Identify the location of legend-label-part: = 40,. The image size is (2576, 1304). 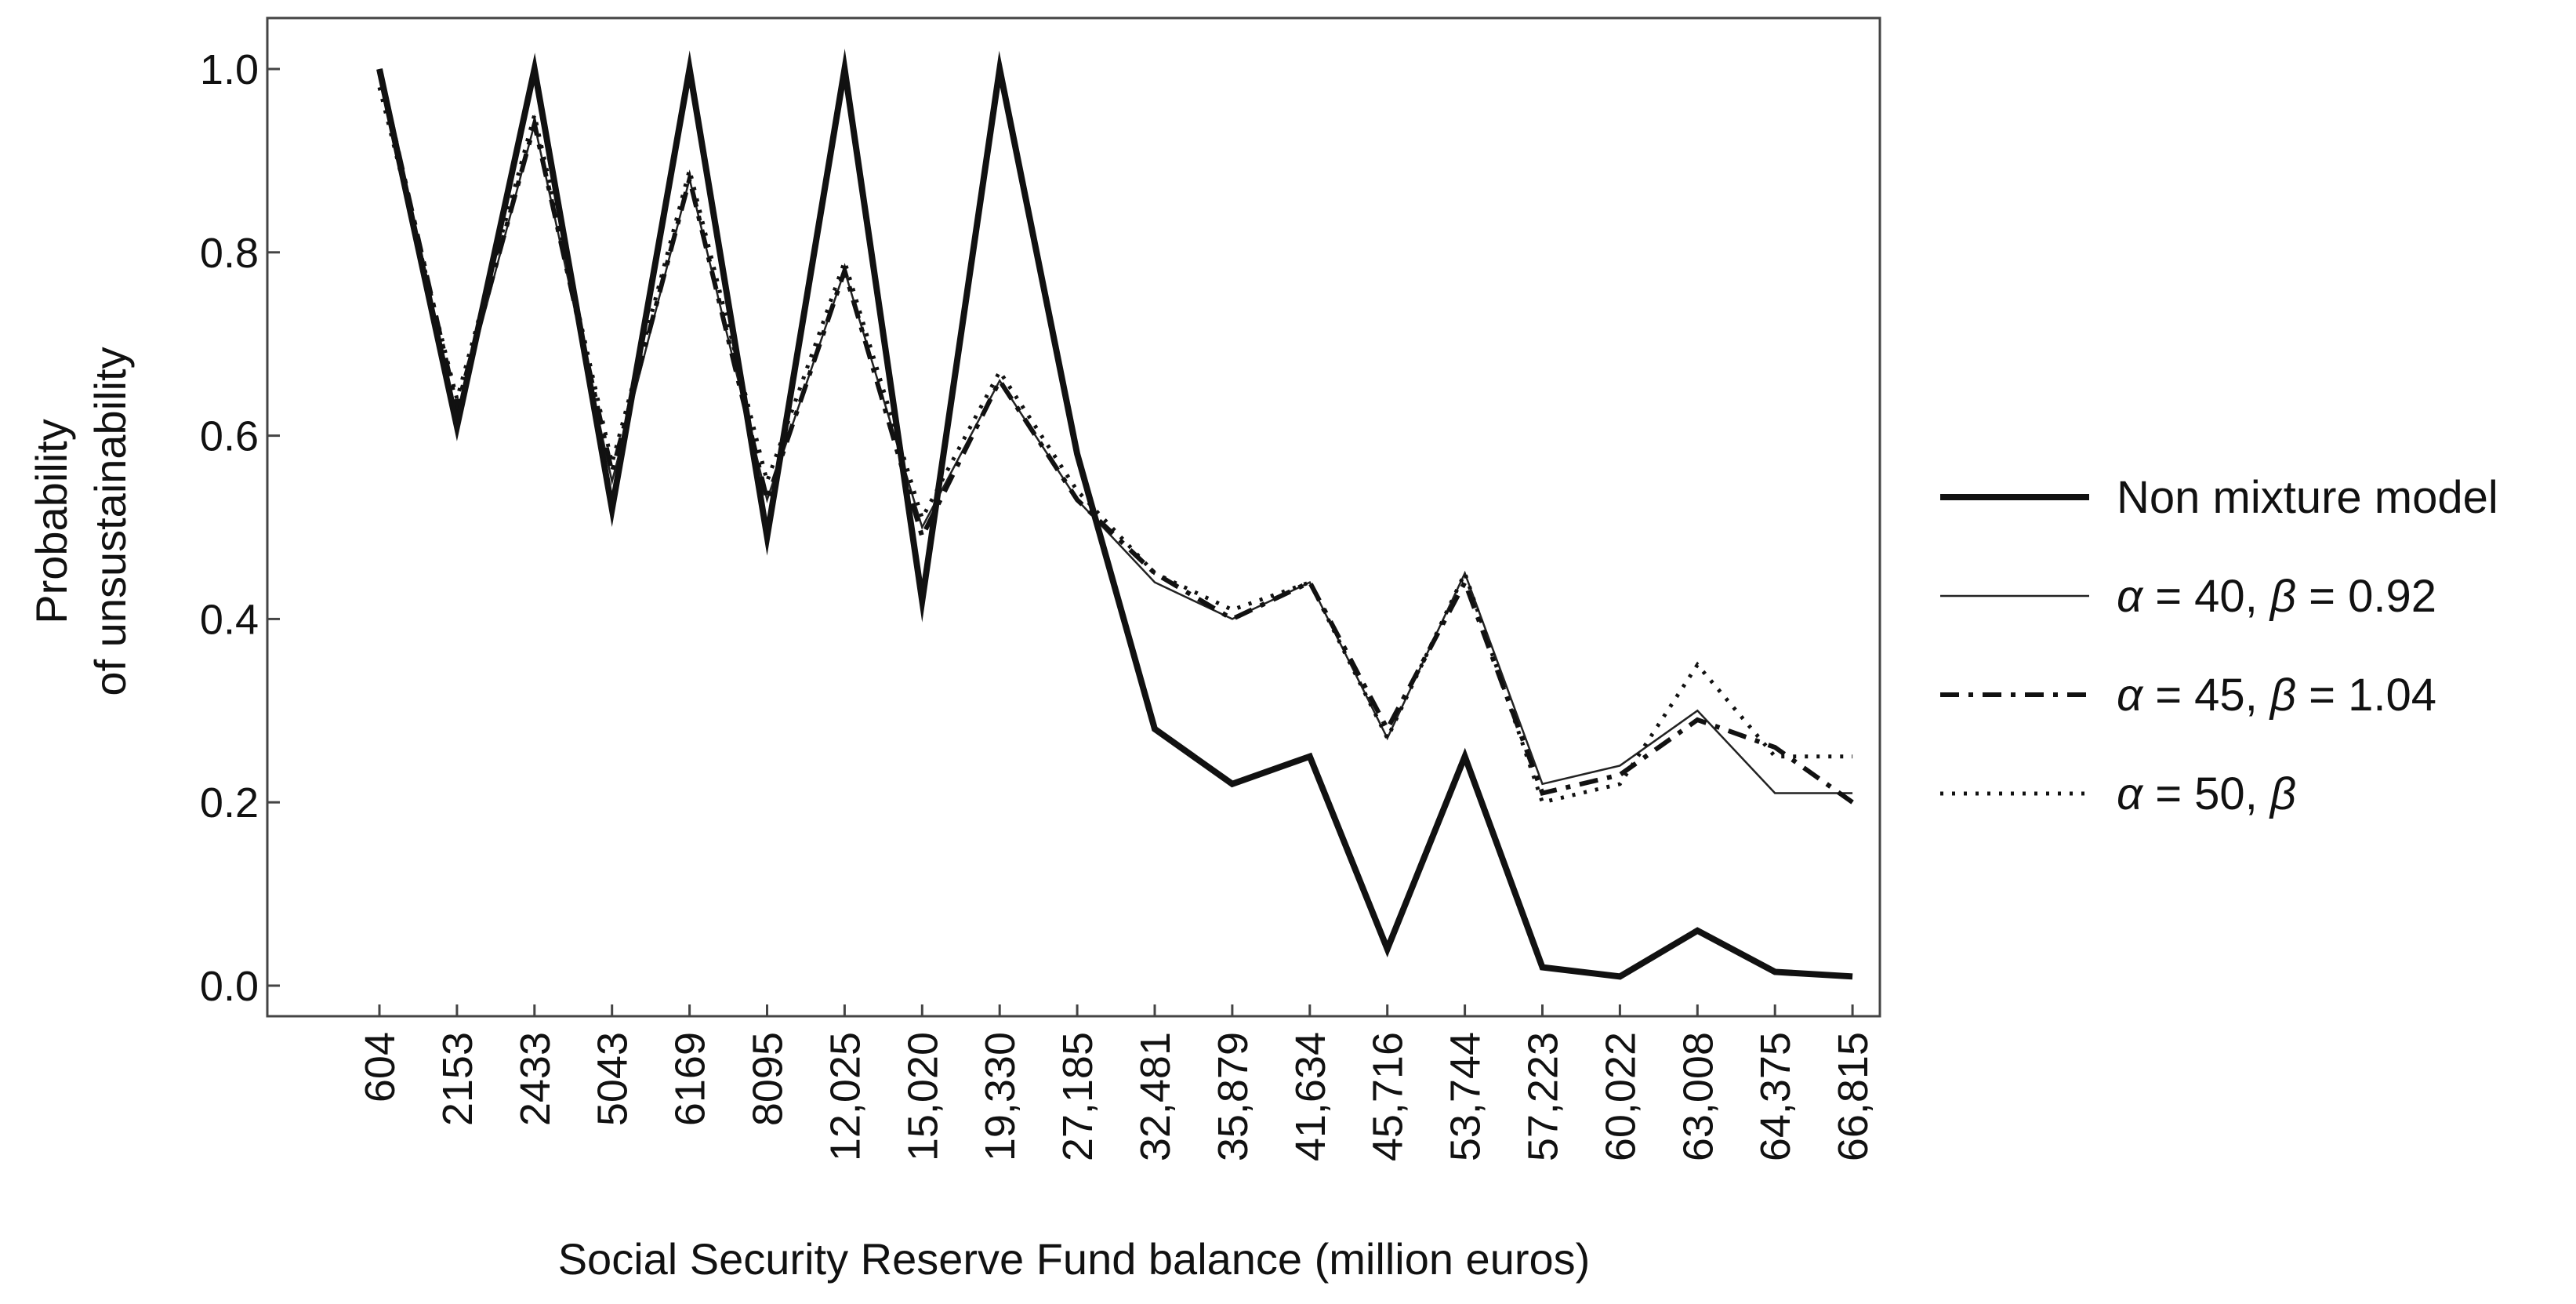
(2206, 596).